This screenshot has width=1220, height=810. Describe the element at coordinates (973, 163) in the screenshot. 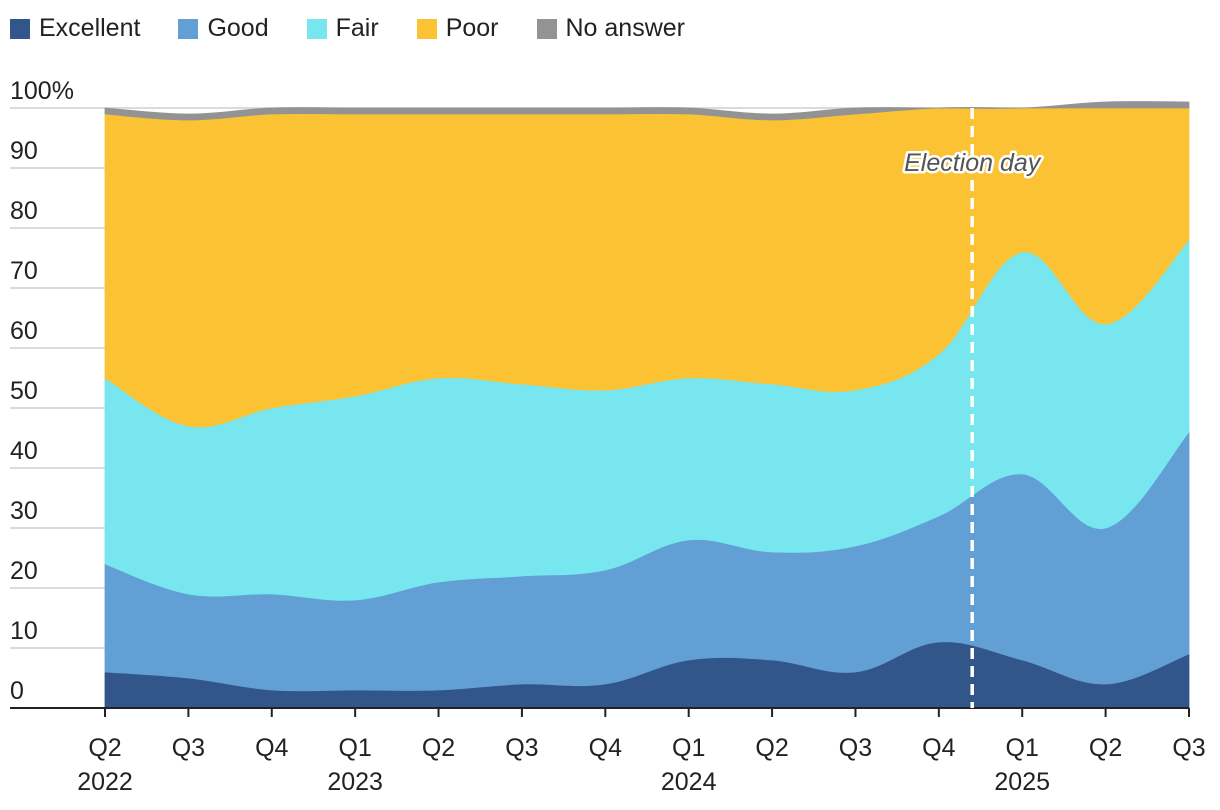

I see `election-day-label: Election day` at that location.